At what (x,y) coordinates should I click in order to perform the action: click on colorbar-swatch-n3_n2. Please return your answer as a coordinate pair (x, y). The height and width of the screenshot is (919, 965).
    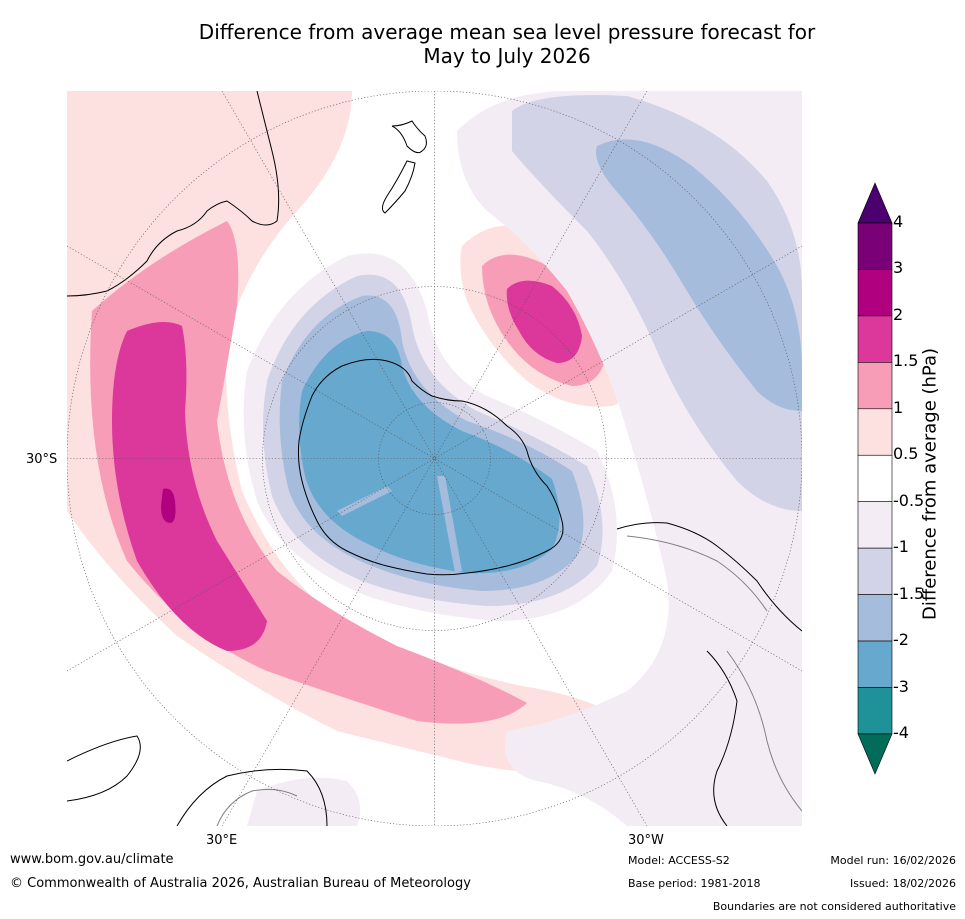
    Looking at the image, I should click on (875, 664).